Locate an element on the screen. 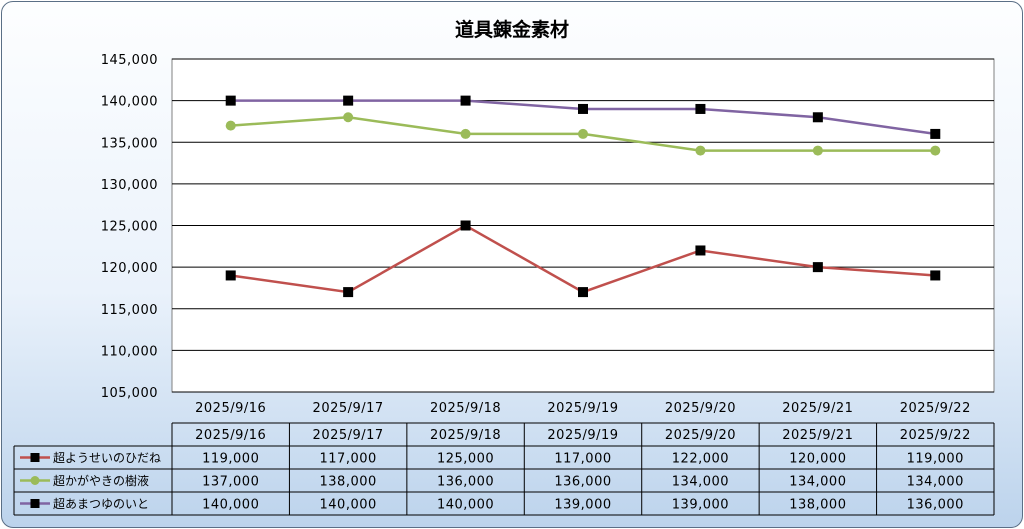 This screenshot has height=529, width=1024. data-label: 122,000 is located at coordinates (700, 459).